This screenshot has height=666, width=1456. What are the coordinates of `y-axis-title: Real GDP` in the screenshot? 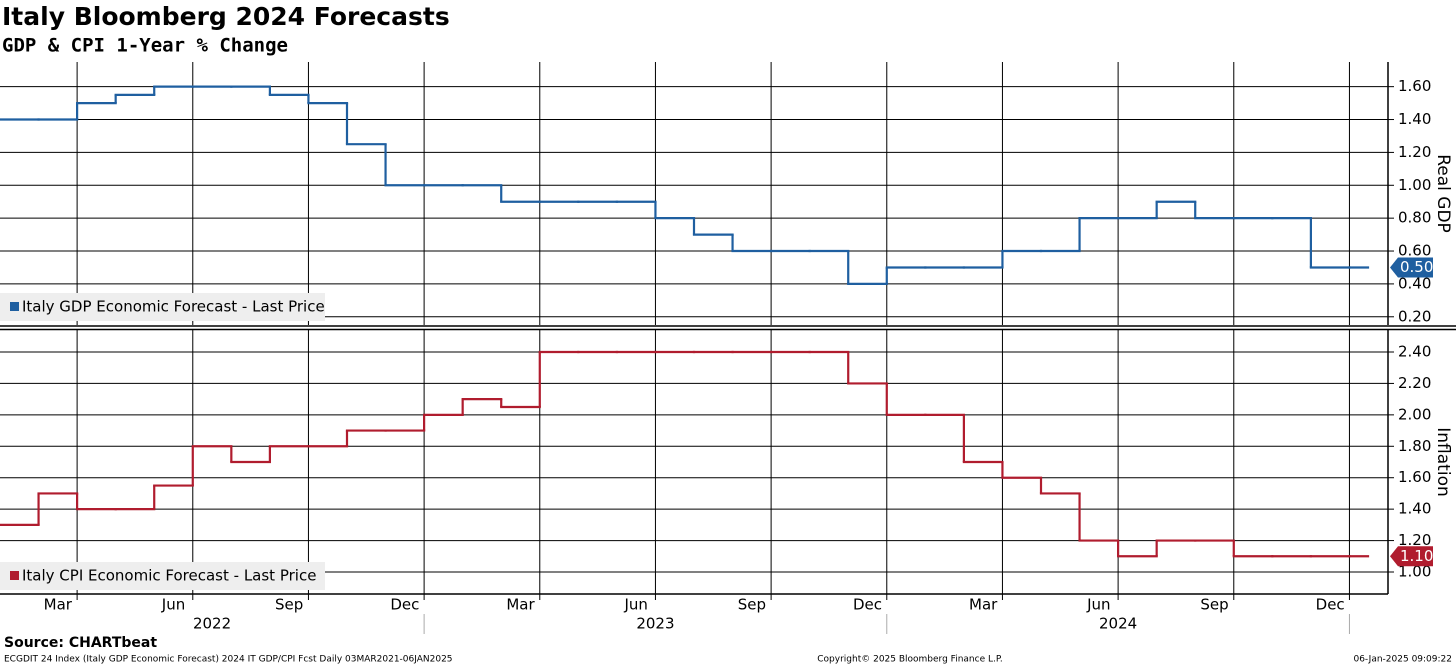 It's located at (1443, 193).